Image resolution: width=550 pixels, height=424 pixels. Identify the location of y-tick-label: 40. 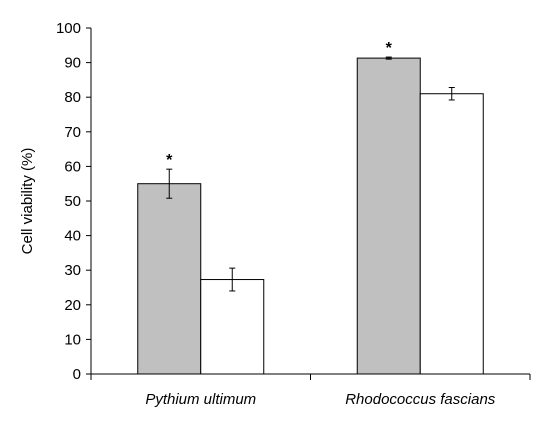
(72, 236).